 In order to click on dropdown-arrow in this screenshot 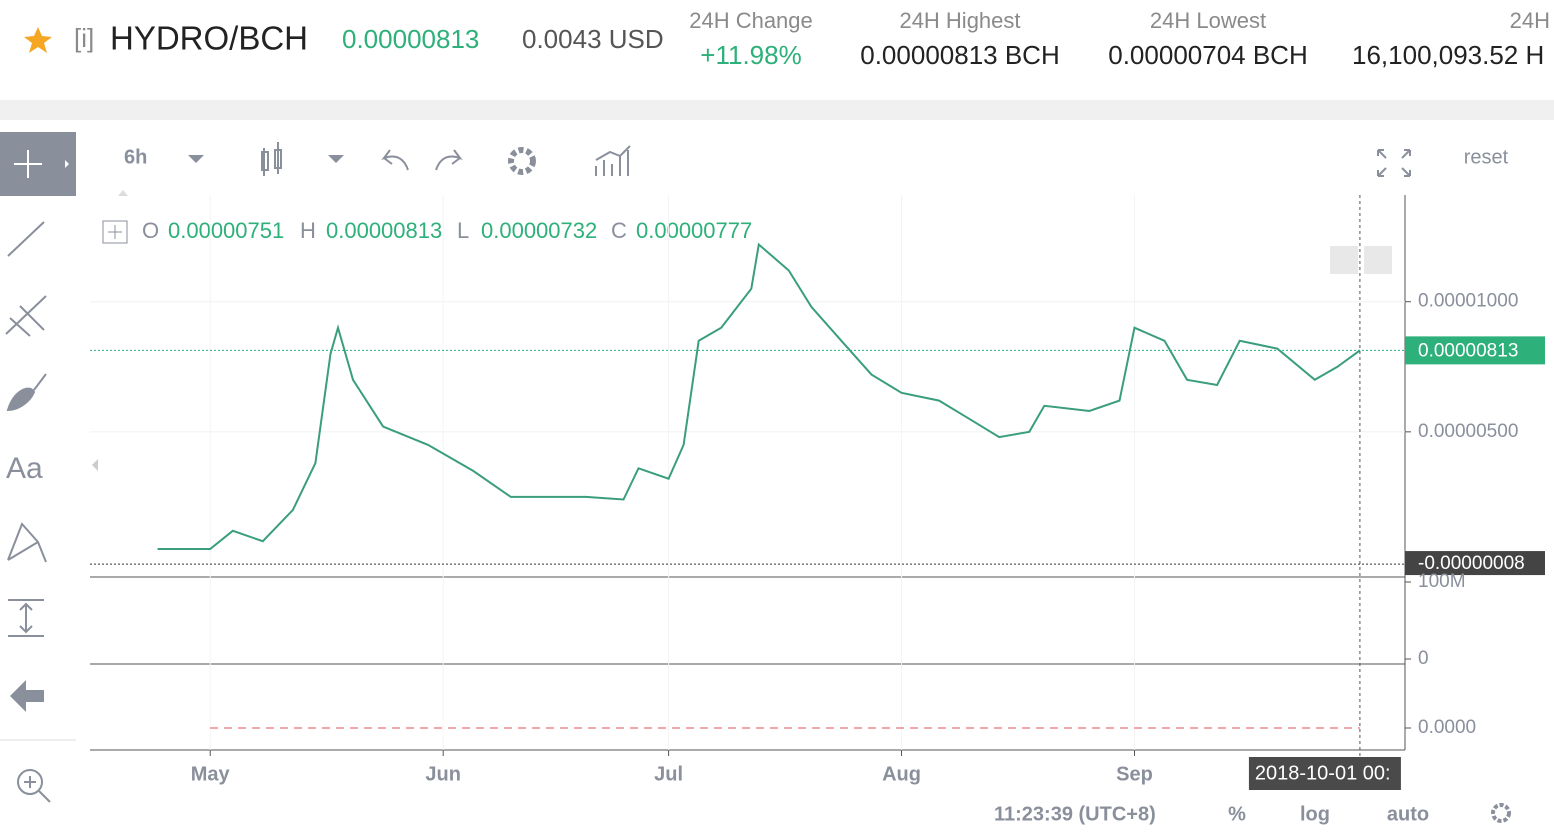, I will do `click(266, 159)`.